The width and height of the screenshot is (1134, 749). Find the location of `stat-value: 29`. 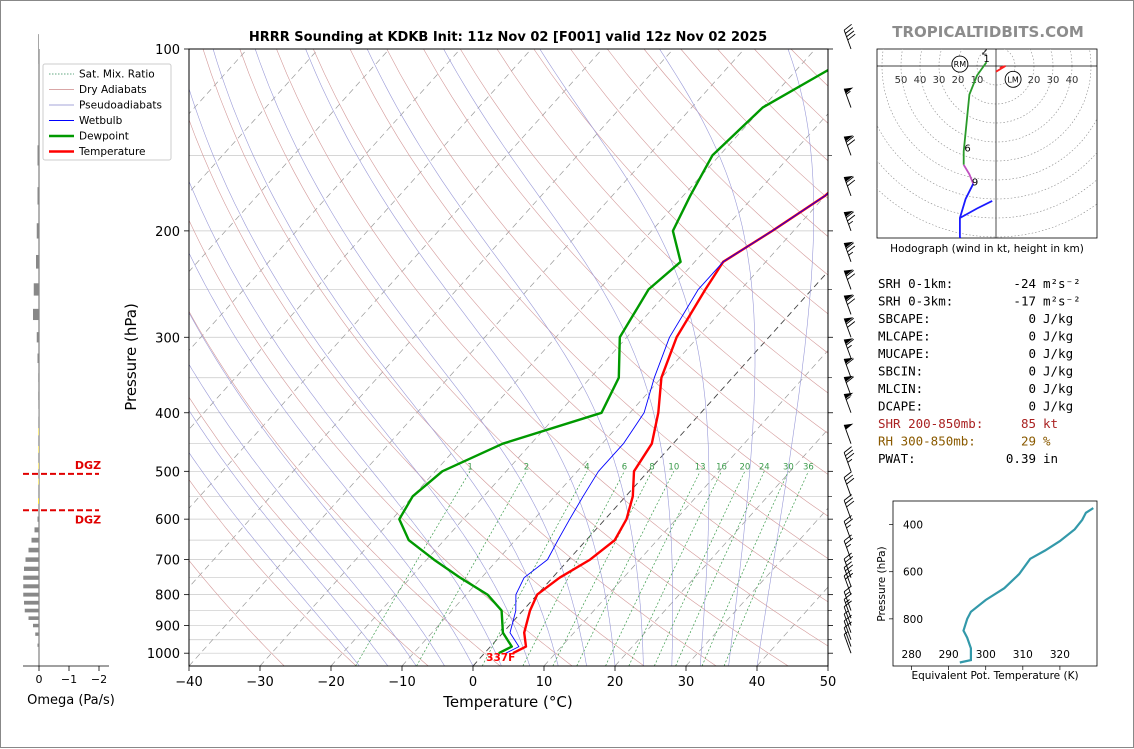

stat-value: 29 is located at coordinates (1028, 441).